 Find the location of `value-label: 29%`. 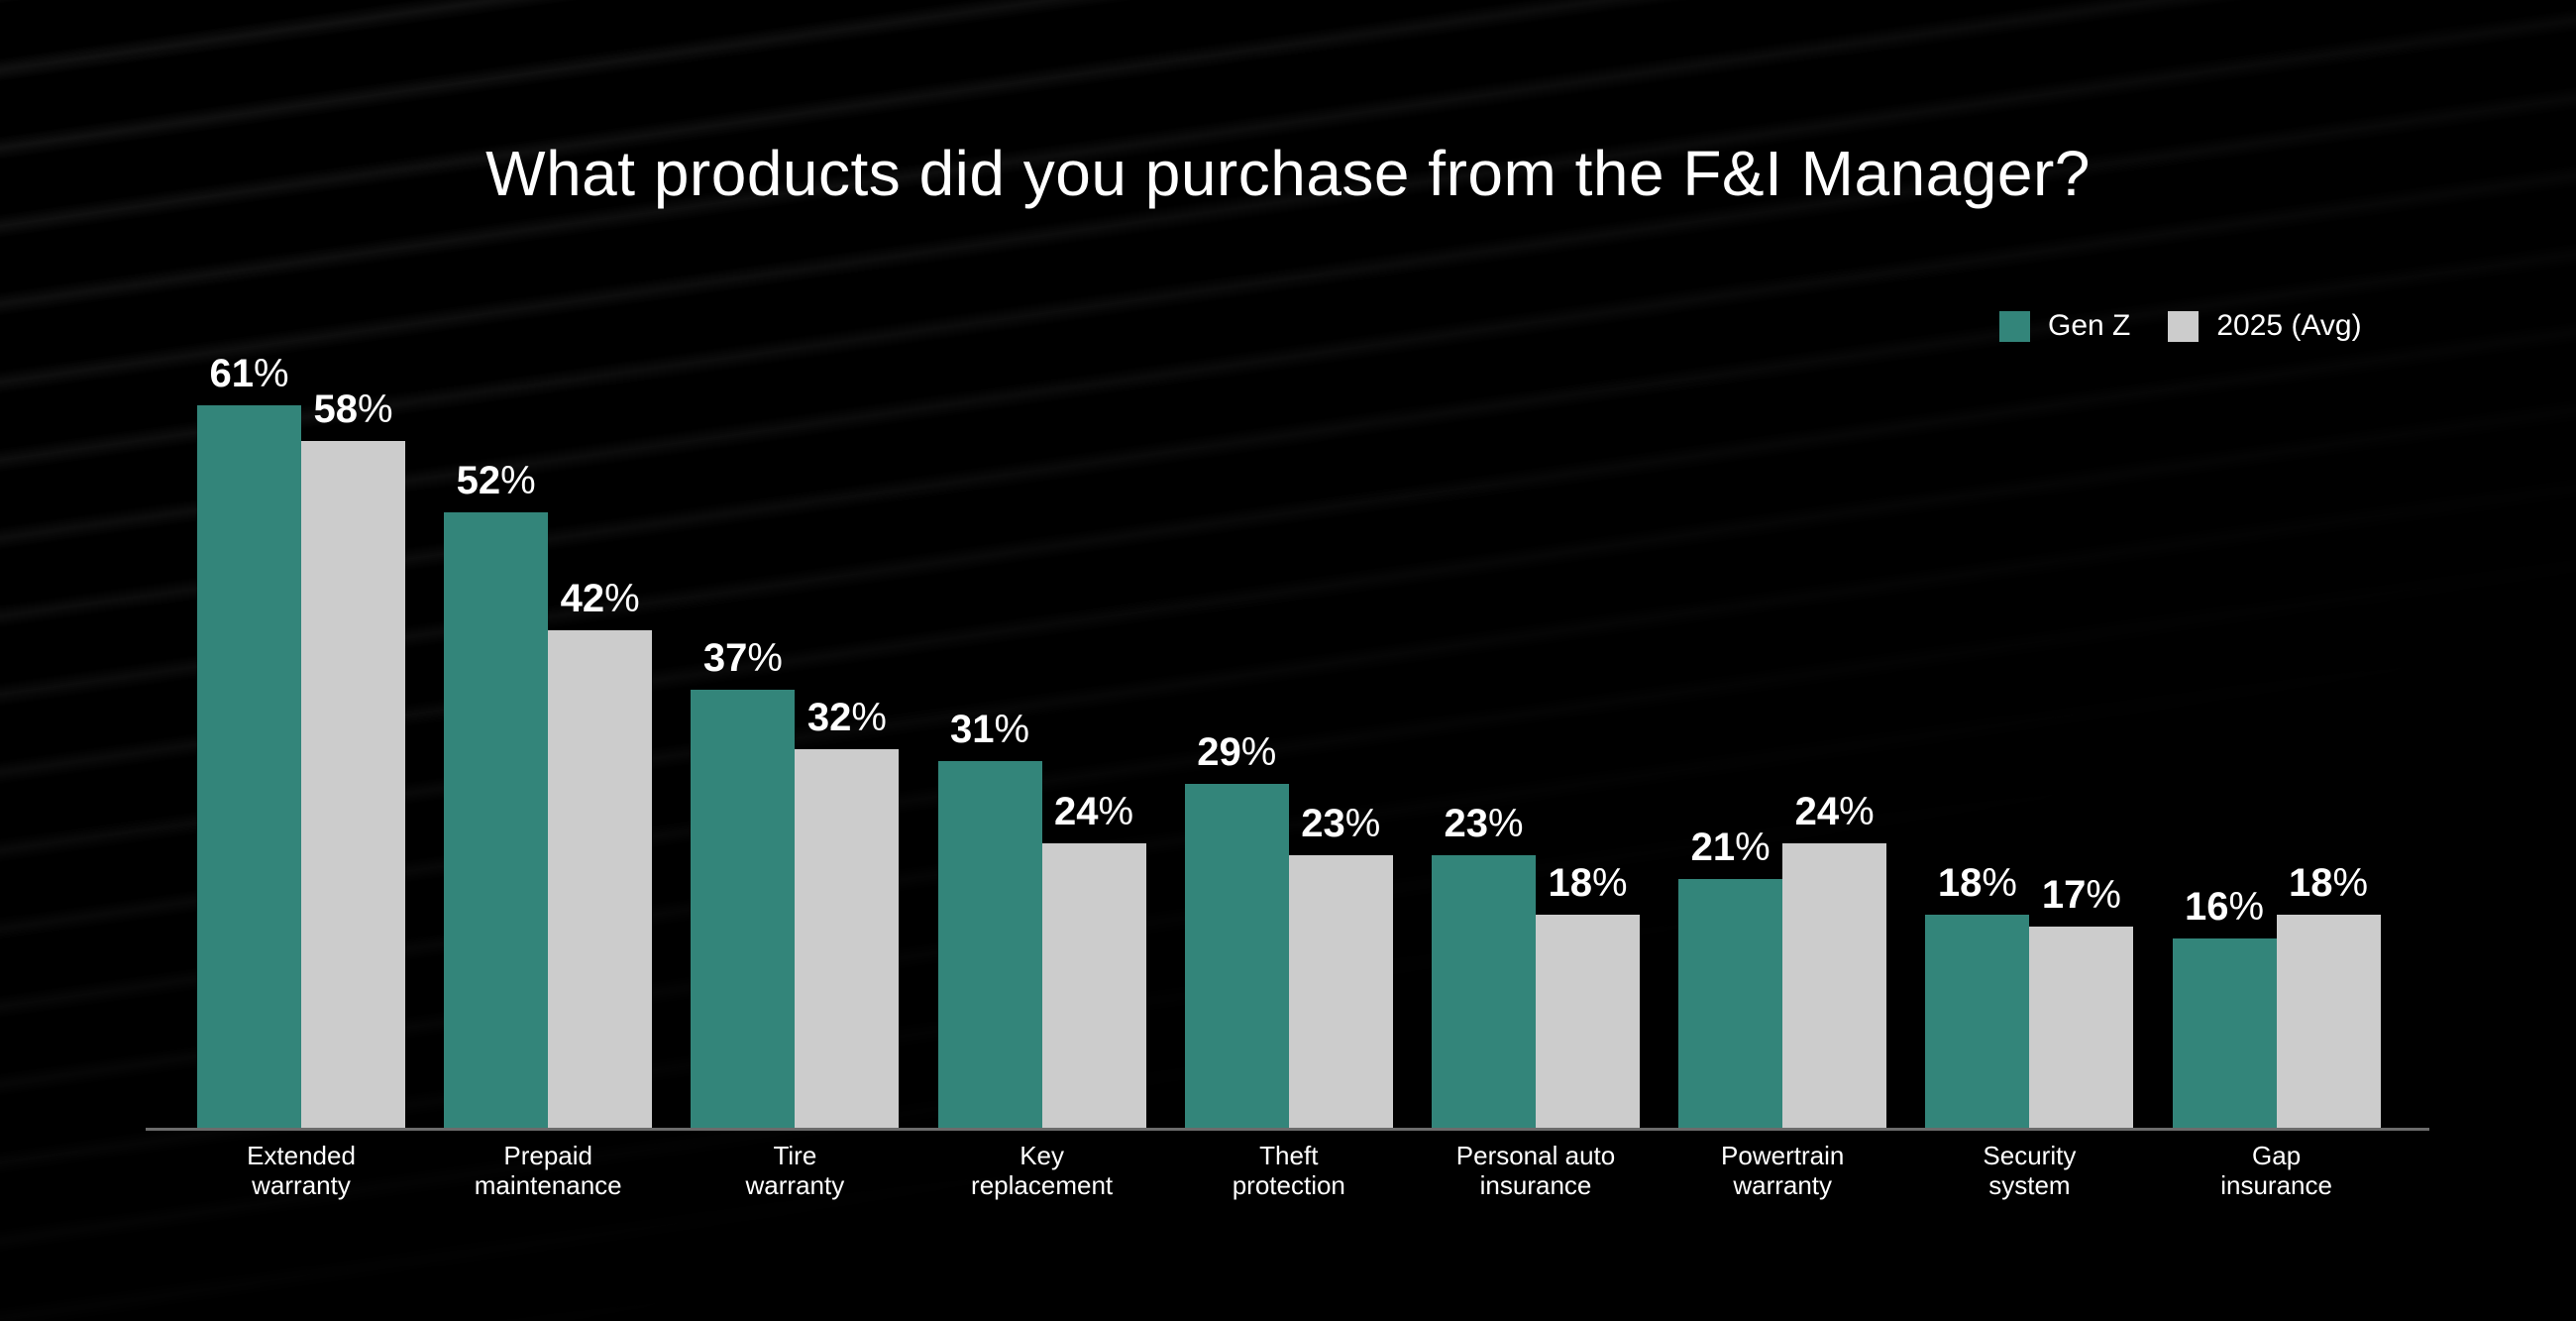

value-label: 29% is located at coordinates (1237, 752).